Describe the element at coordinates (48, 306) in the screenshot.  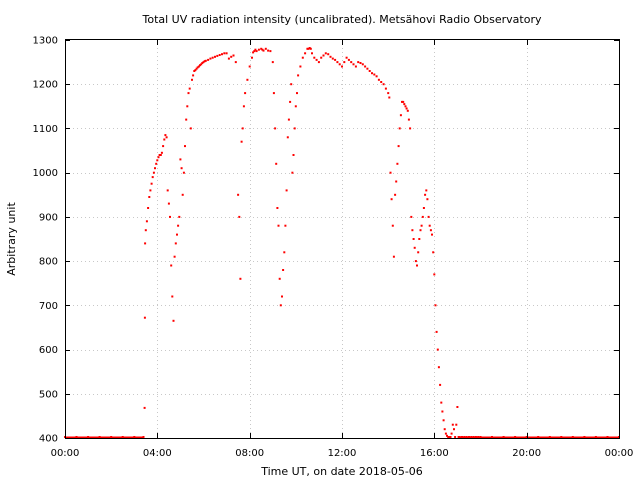
I see `y-tick-label: 700` at that location.